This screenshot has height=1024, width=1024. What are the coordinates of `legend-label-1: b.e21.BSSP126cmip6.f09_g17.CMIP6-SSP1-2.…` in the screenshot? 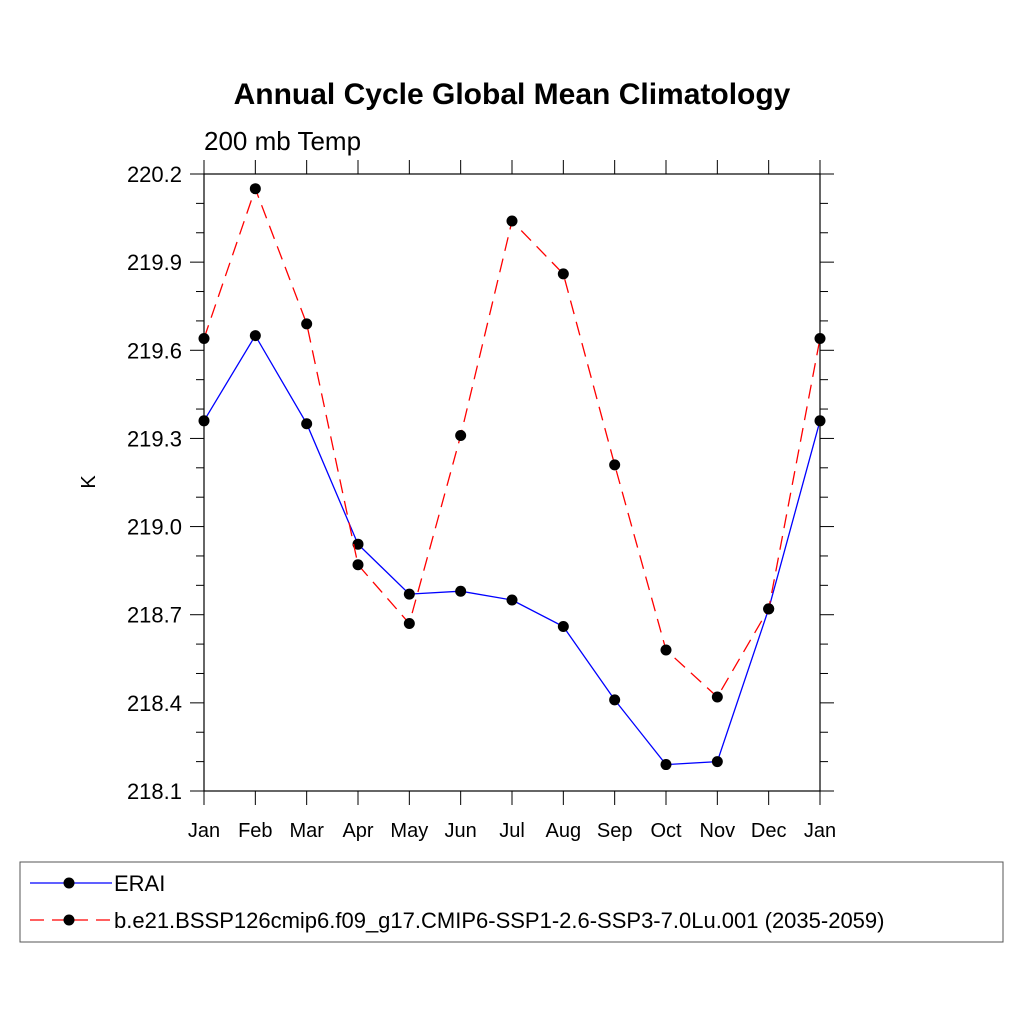 It's located at (499, 920).